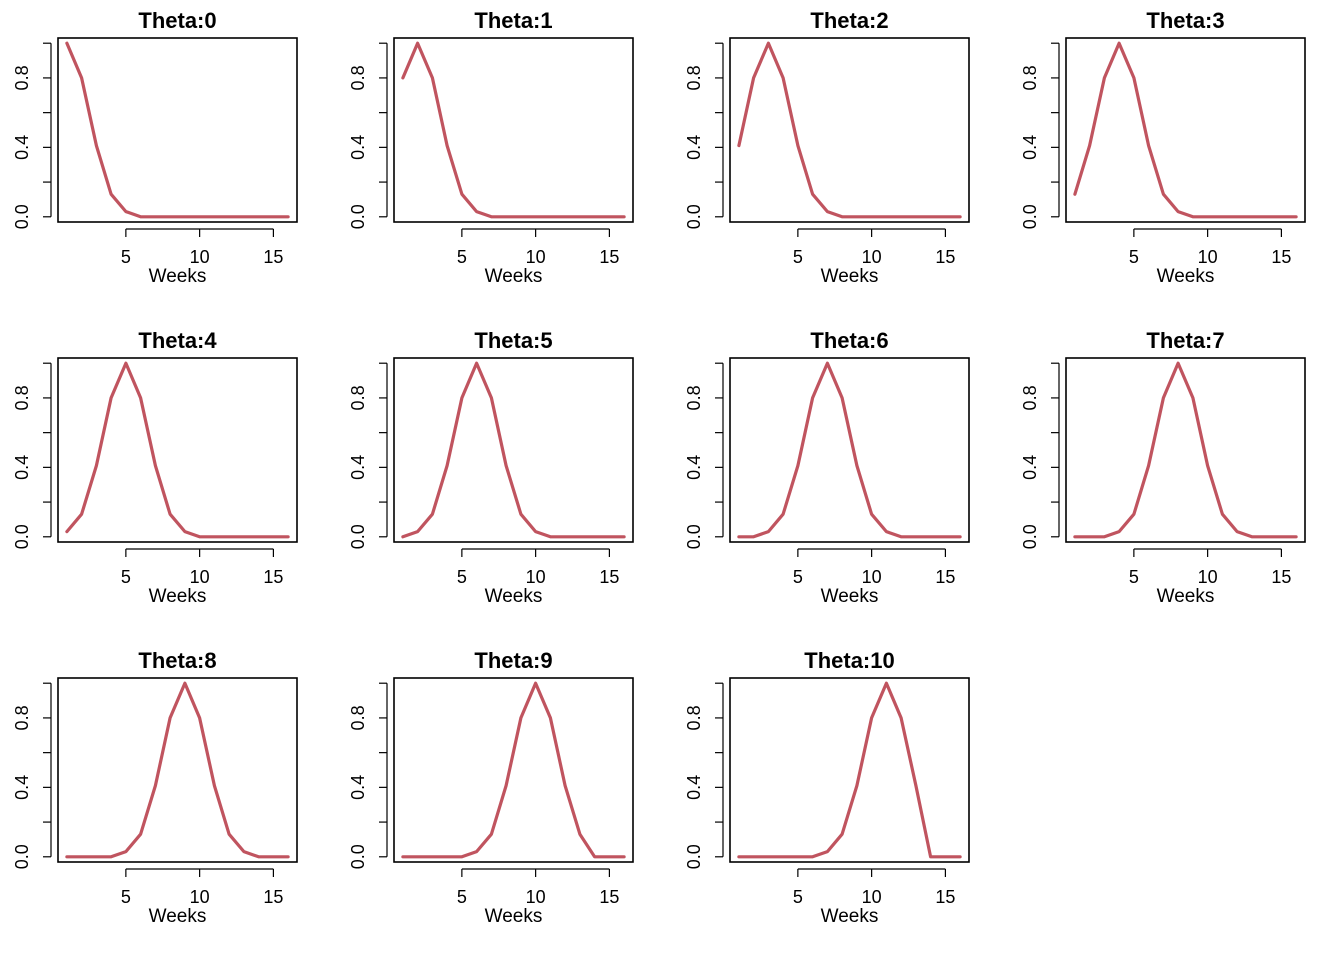 Image resolution: width=1344 pixels, height=960 pixels. Describe the element at coordinates (849, 340) in the screenshot. I see `panel-title: Theta:6` at that location.